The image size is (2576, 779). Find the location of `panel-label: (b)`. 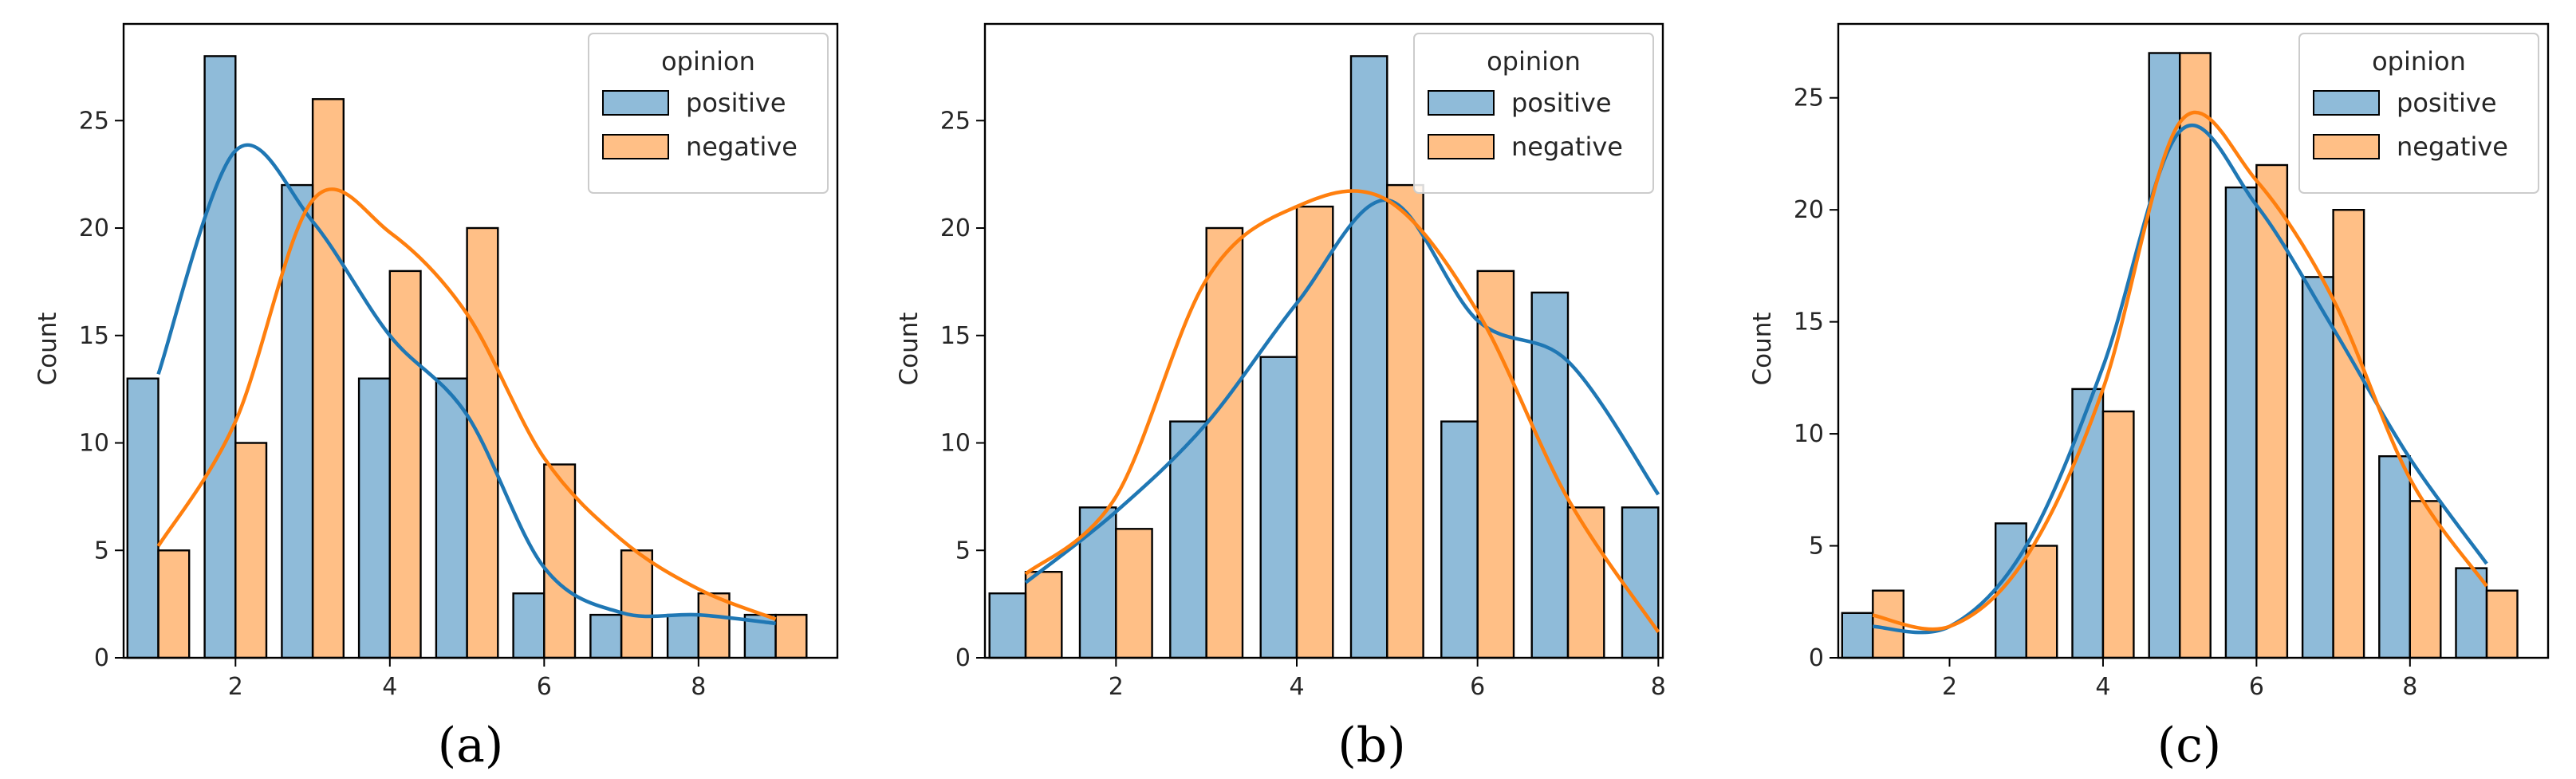

panel-label: (b) is located at coordinates (1371, 745).